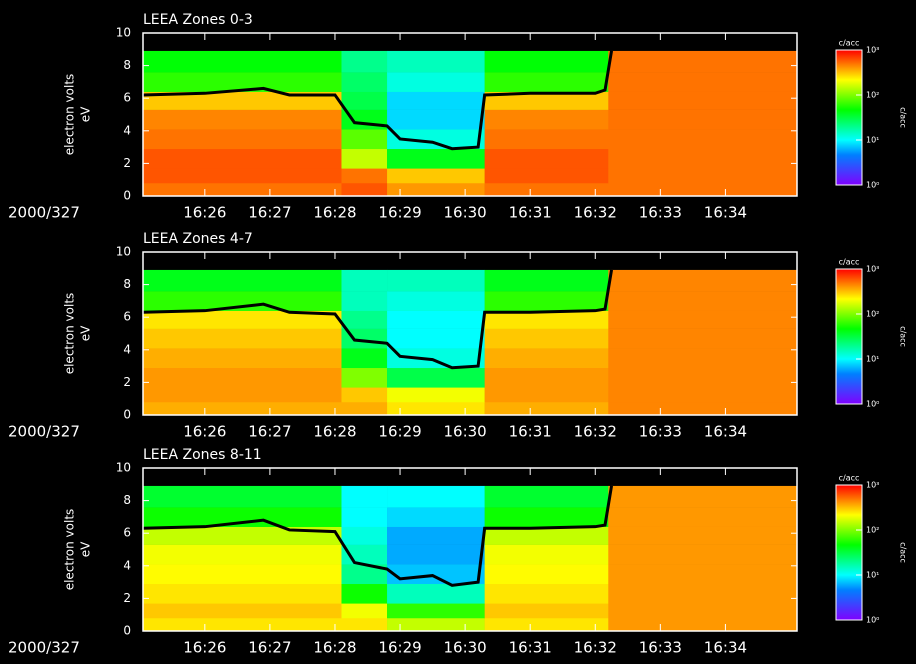 The image size is (916, 664). I want to click on colorbar-tick-label: 10², so click(872, 314).